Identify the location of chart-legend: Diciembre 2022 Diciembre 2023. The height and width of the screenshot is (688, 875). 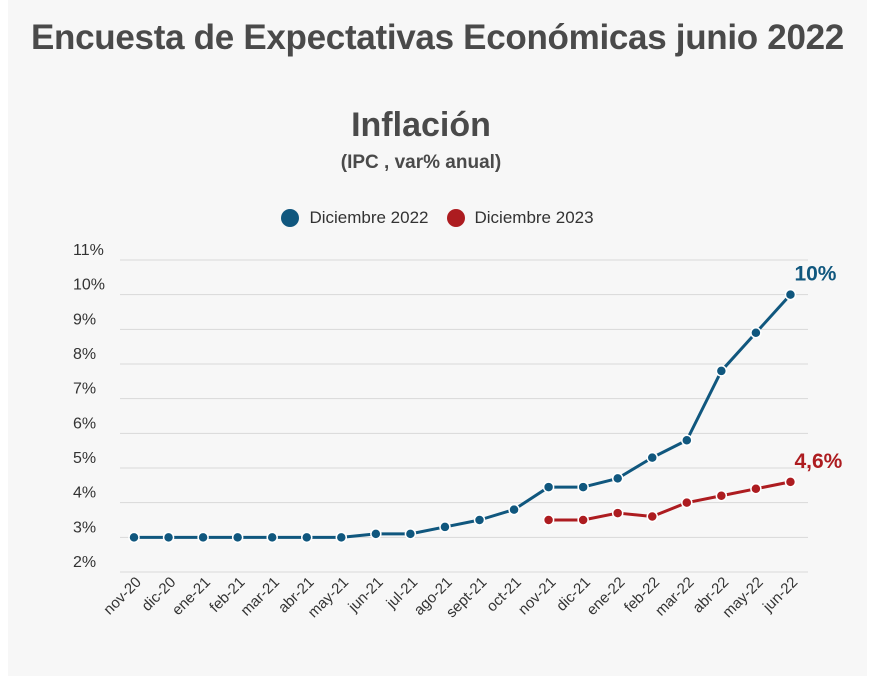
(437, 218).